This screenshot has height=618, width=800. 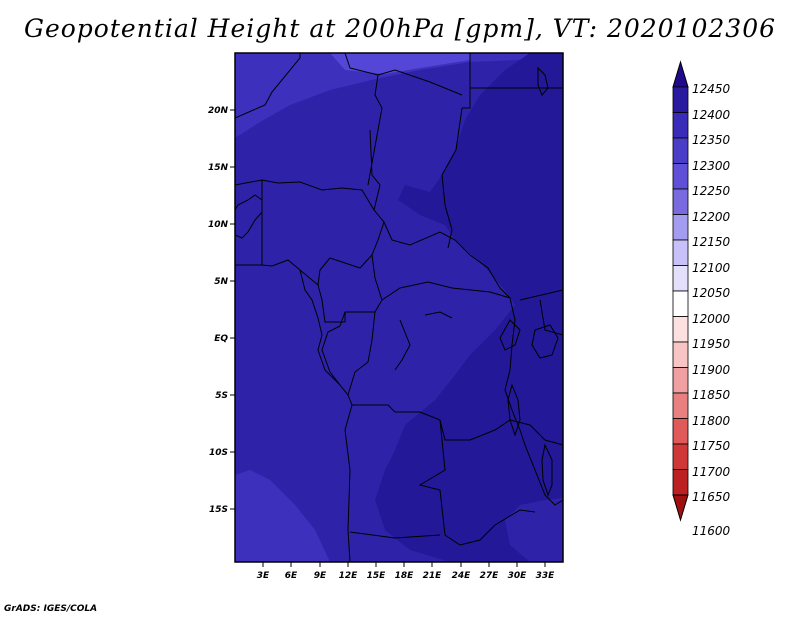 What do you see at coordinates (282, 516) in the screenshot?
I see `level-12350-southwest-region` at bounding box center [282, 516].